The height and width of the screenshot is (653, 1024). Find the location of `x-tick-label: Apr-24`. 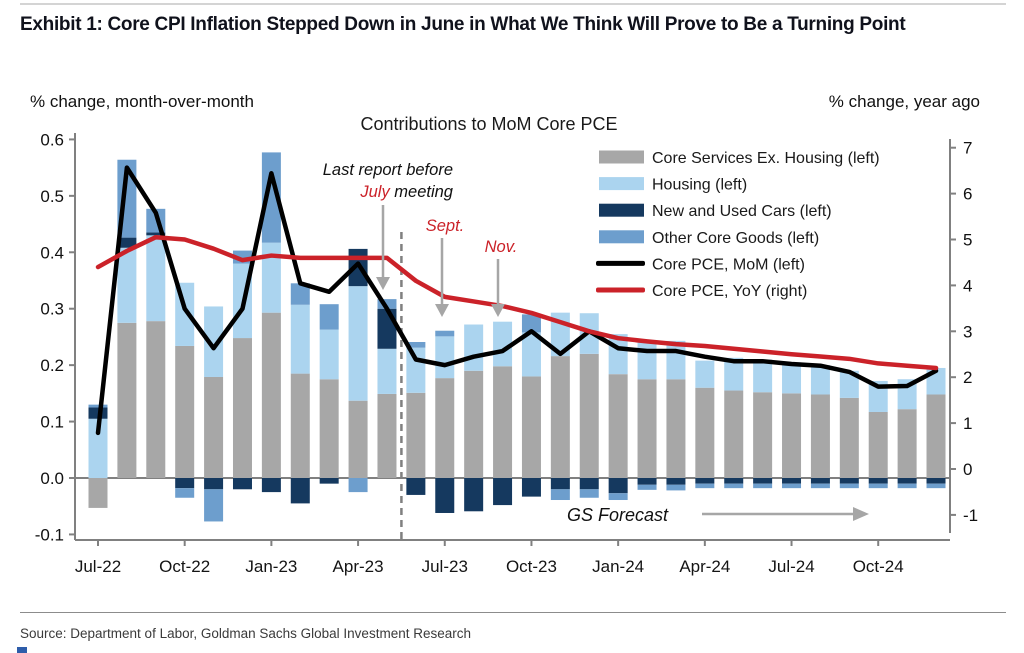

x-tick-label: Apr-24 is located at coordinates (704, 566).